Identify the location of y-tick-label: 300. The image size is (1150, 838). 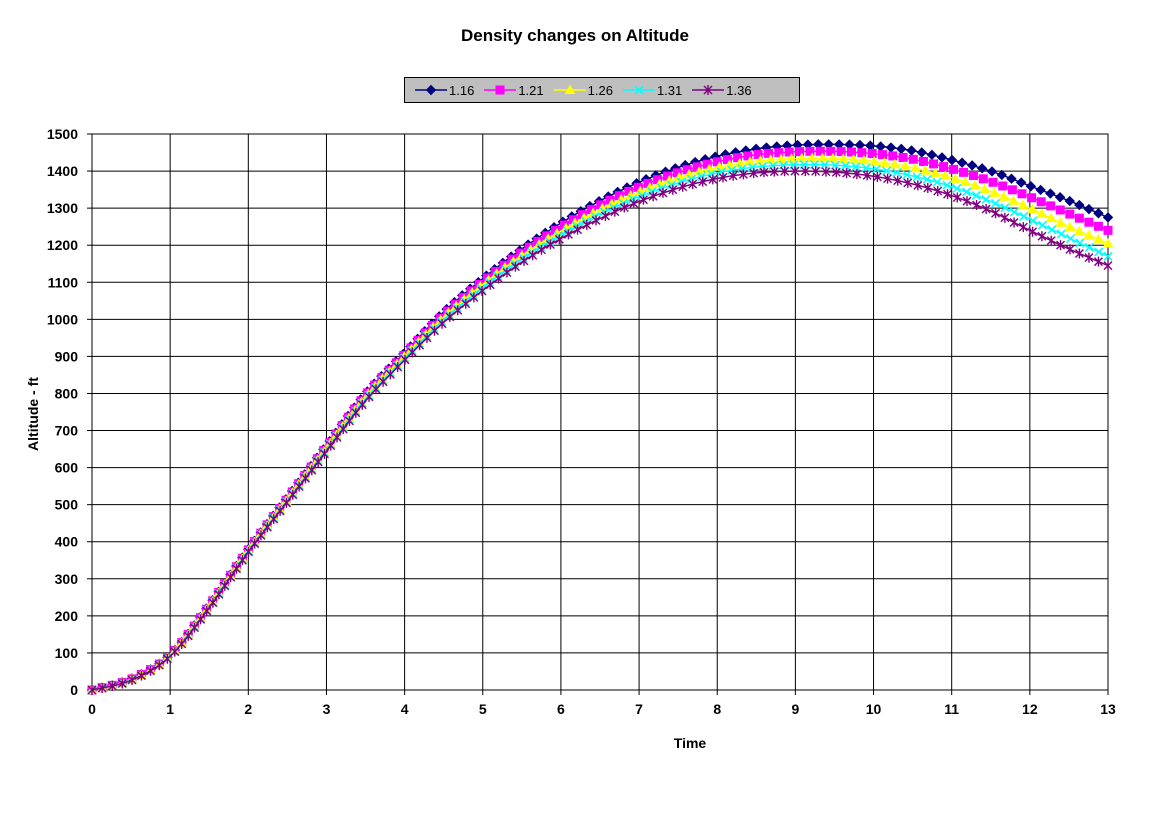
(67, 579).